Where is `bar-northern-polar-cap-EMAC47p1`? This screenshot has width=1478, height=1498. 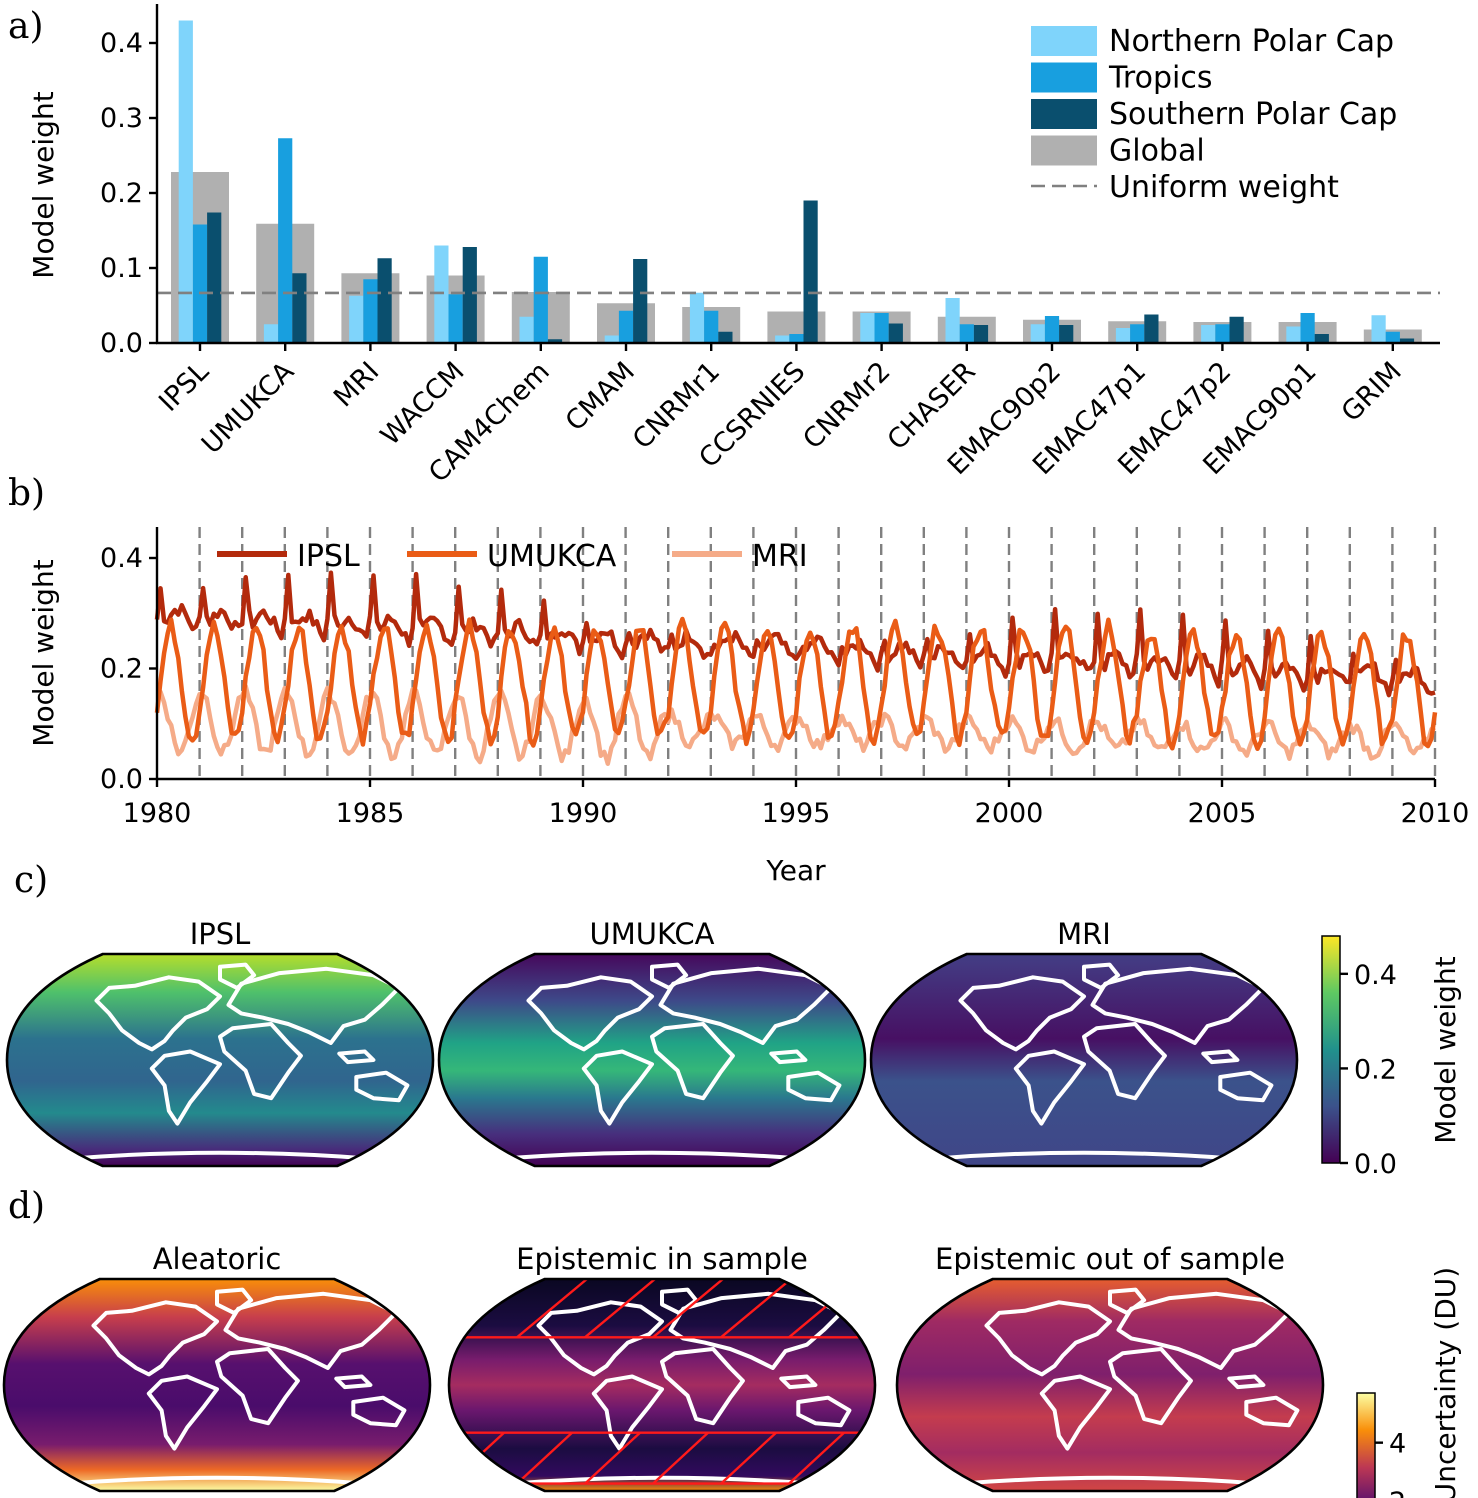 bar-northern-polar-cap-EMAC47p1 is located at coordinates (1123, 335).